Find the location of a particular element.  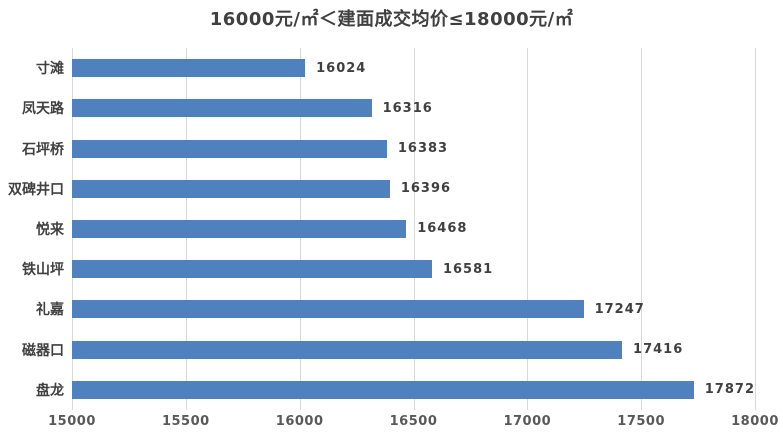

x-axis-labels: 15000 15500 16000 16500 17000 17500 18000 is located at coordinates (413, 424).